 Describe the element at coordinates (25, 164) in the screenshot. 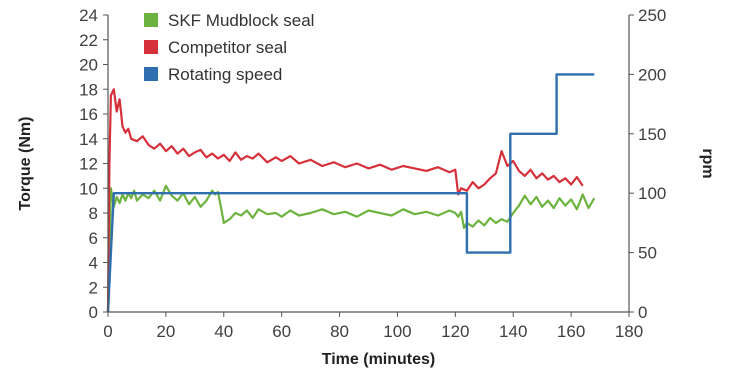

I see `y-left-axis-title: Torque (Nm)` at that location.